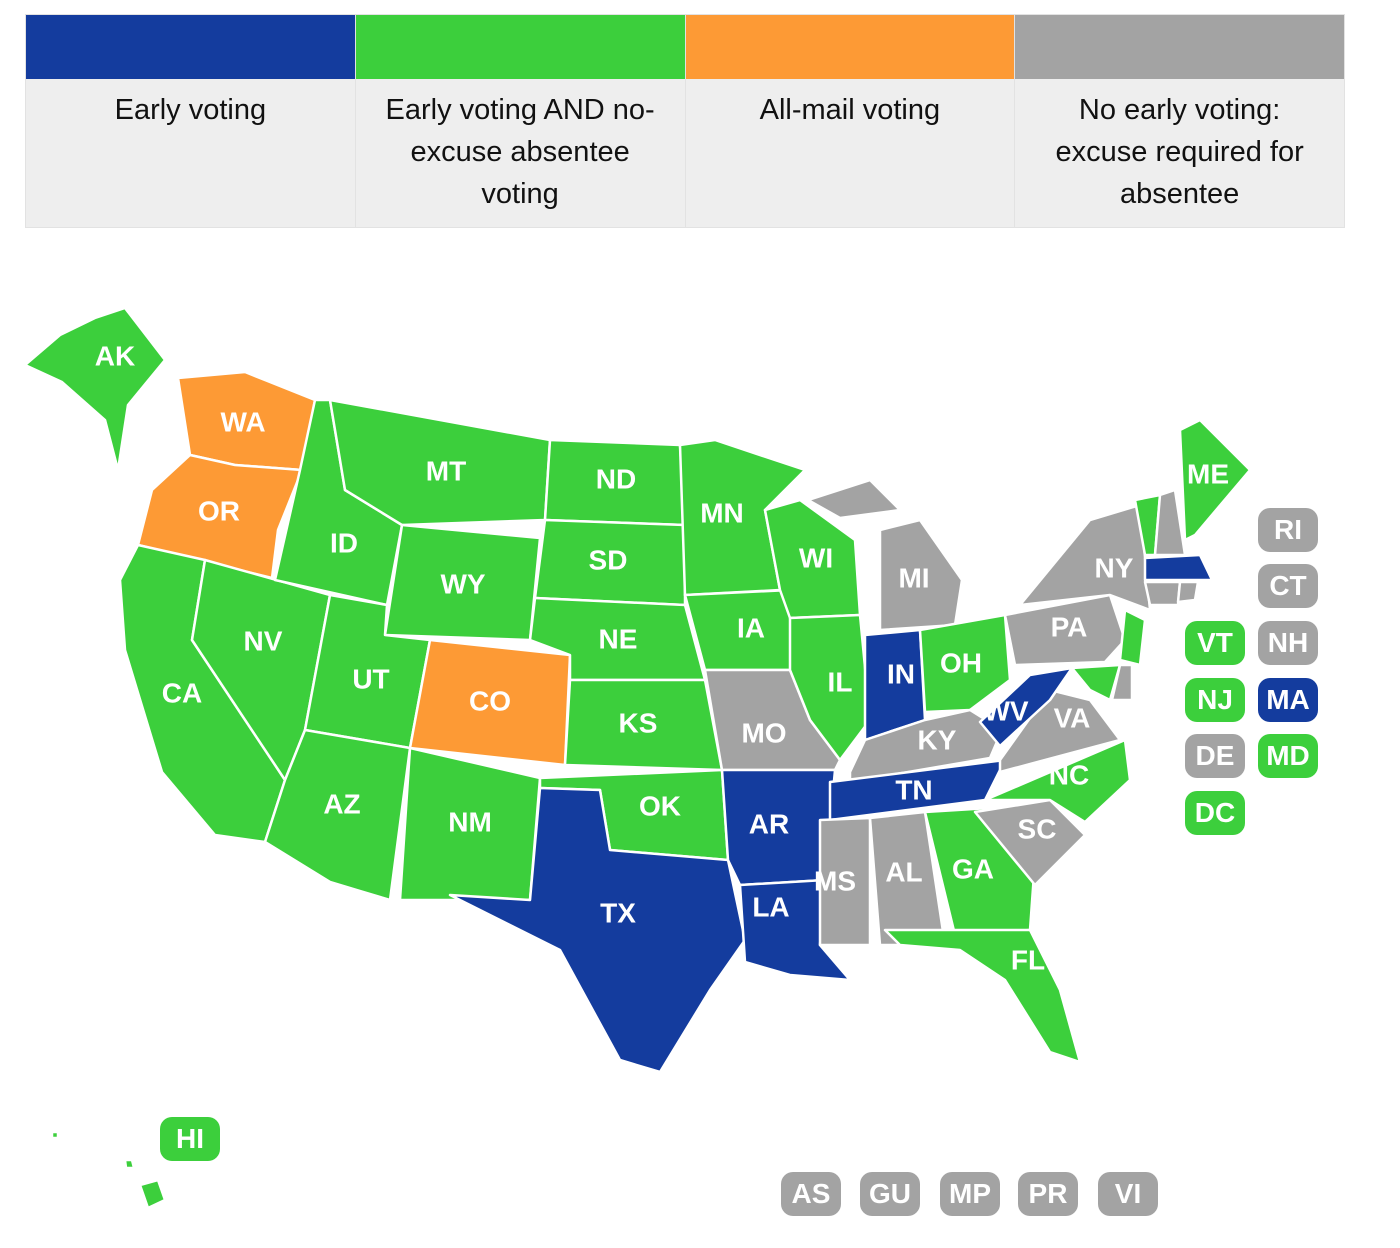  What do you see at coordinates (1072, 717) in the screenshot?
I see `state-label-va: VA` at bounding box center [1072, 717].